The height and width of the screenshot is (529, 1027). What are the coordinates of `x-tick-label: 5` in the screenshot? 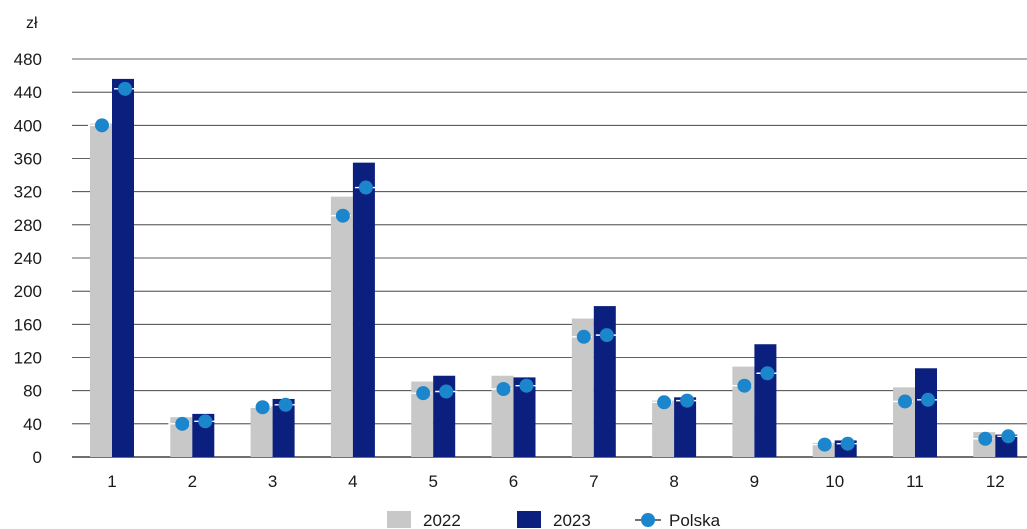 It's located at (432, 481).